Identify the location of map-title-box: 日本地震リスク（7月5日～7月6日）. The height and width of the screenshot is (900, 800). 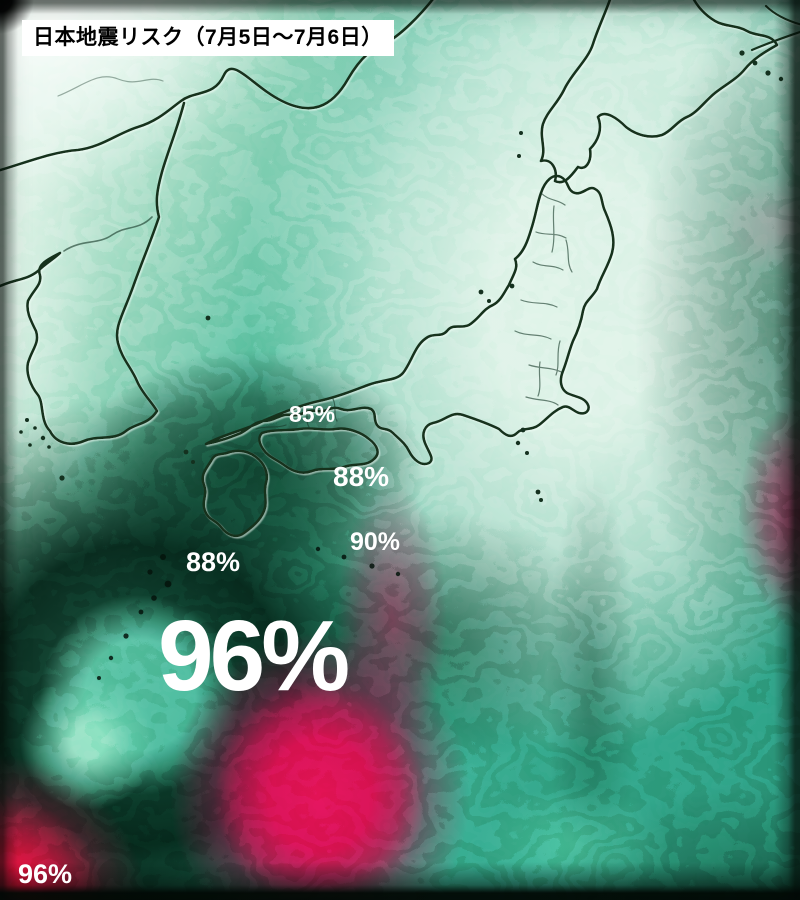
(208, 38).